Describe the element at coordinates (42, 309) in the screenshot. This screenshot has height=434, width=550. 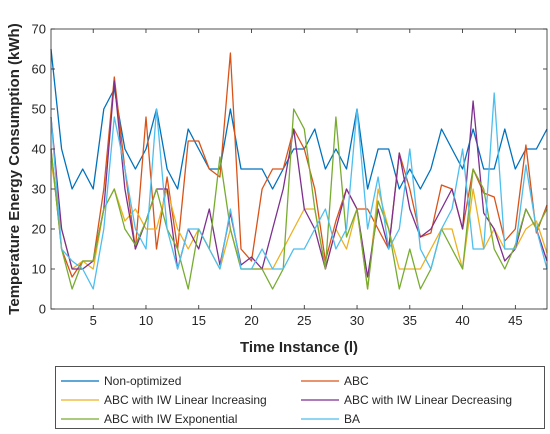
I see `y-tick-label: 0` at that location.